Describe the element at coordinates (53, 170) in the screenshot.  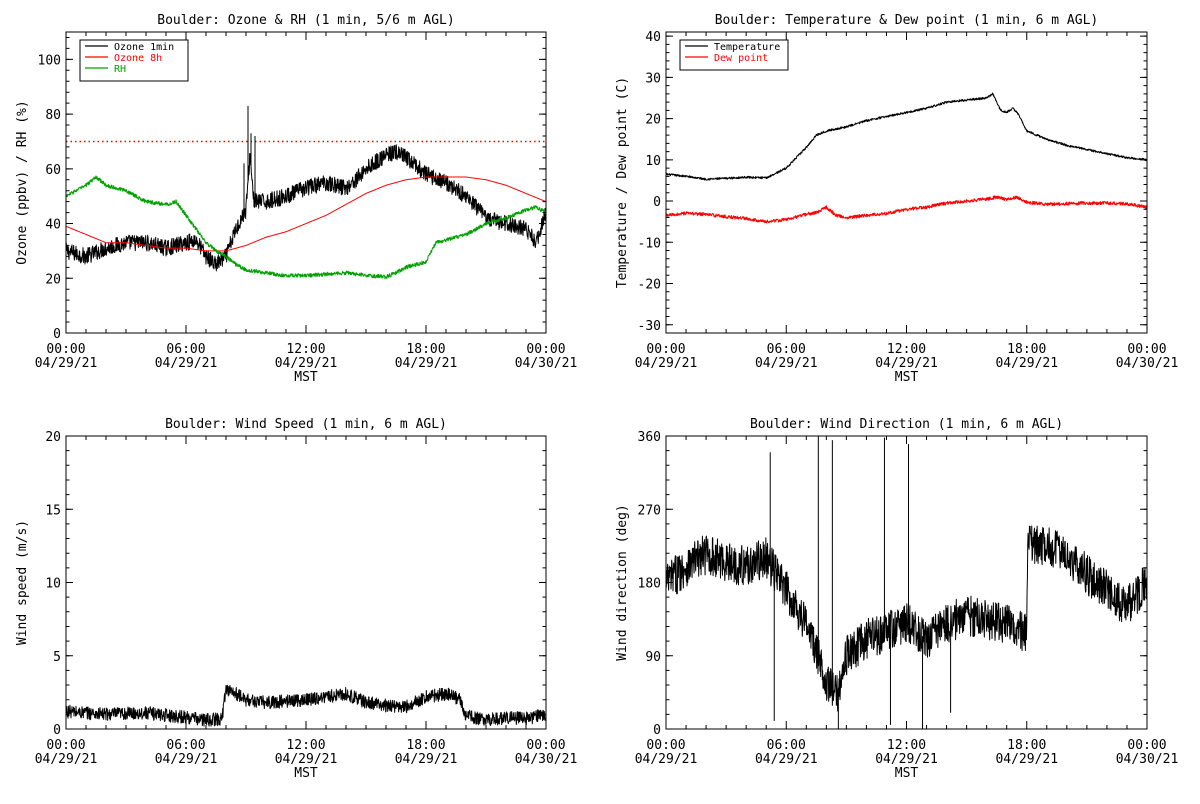
I see `y-tick-label: 60` at that location.